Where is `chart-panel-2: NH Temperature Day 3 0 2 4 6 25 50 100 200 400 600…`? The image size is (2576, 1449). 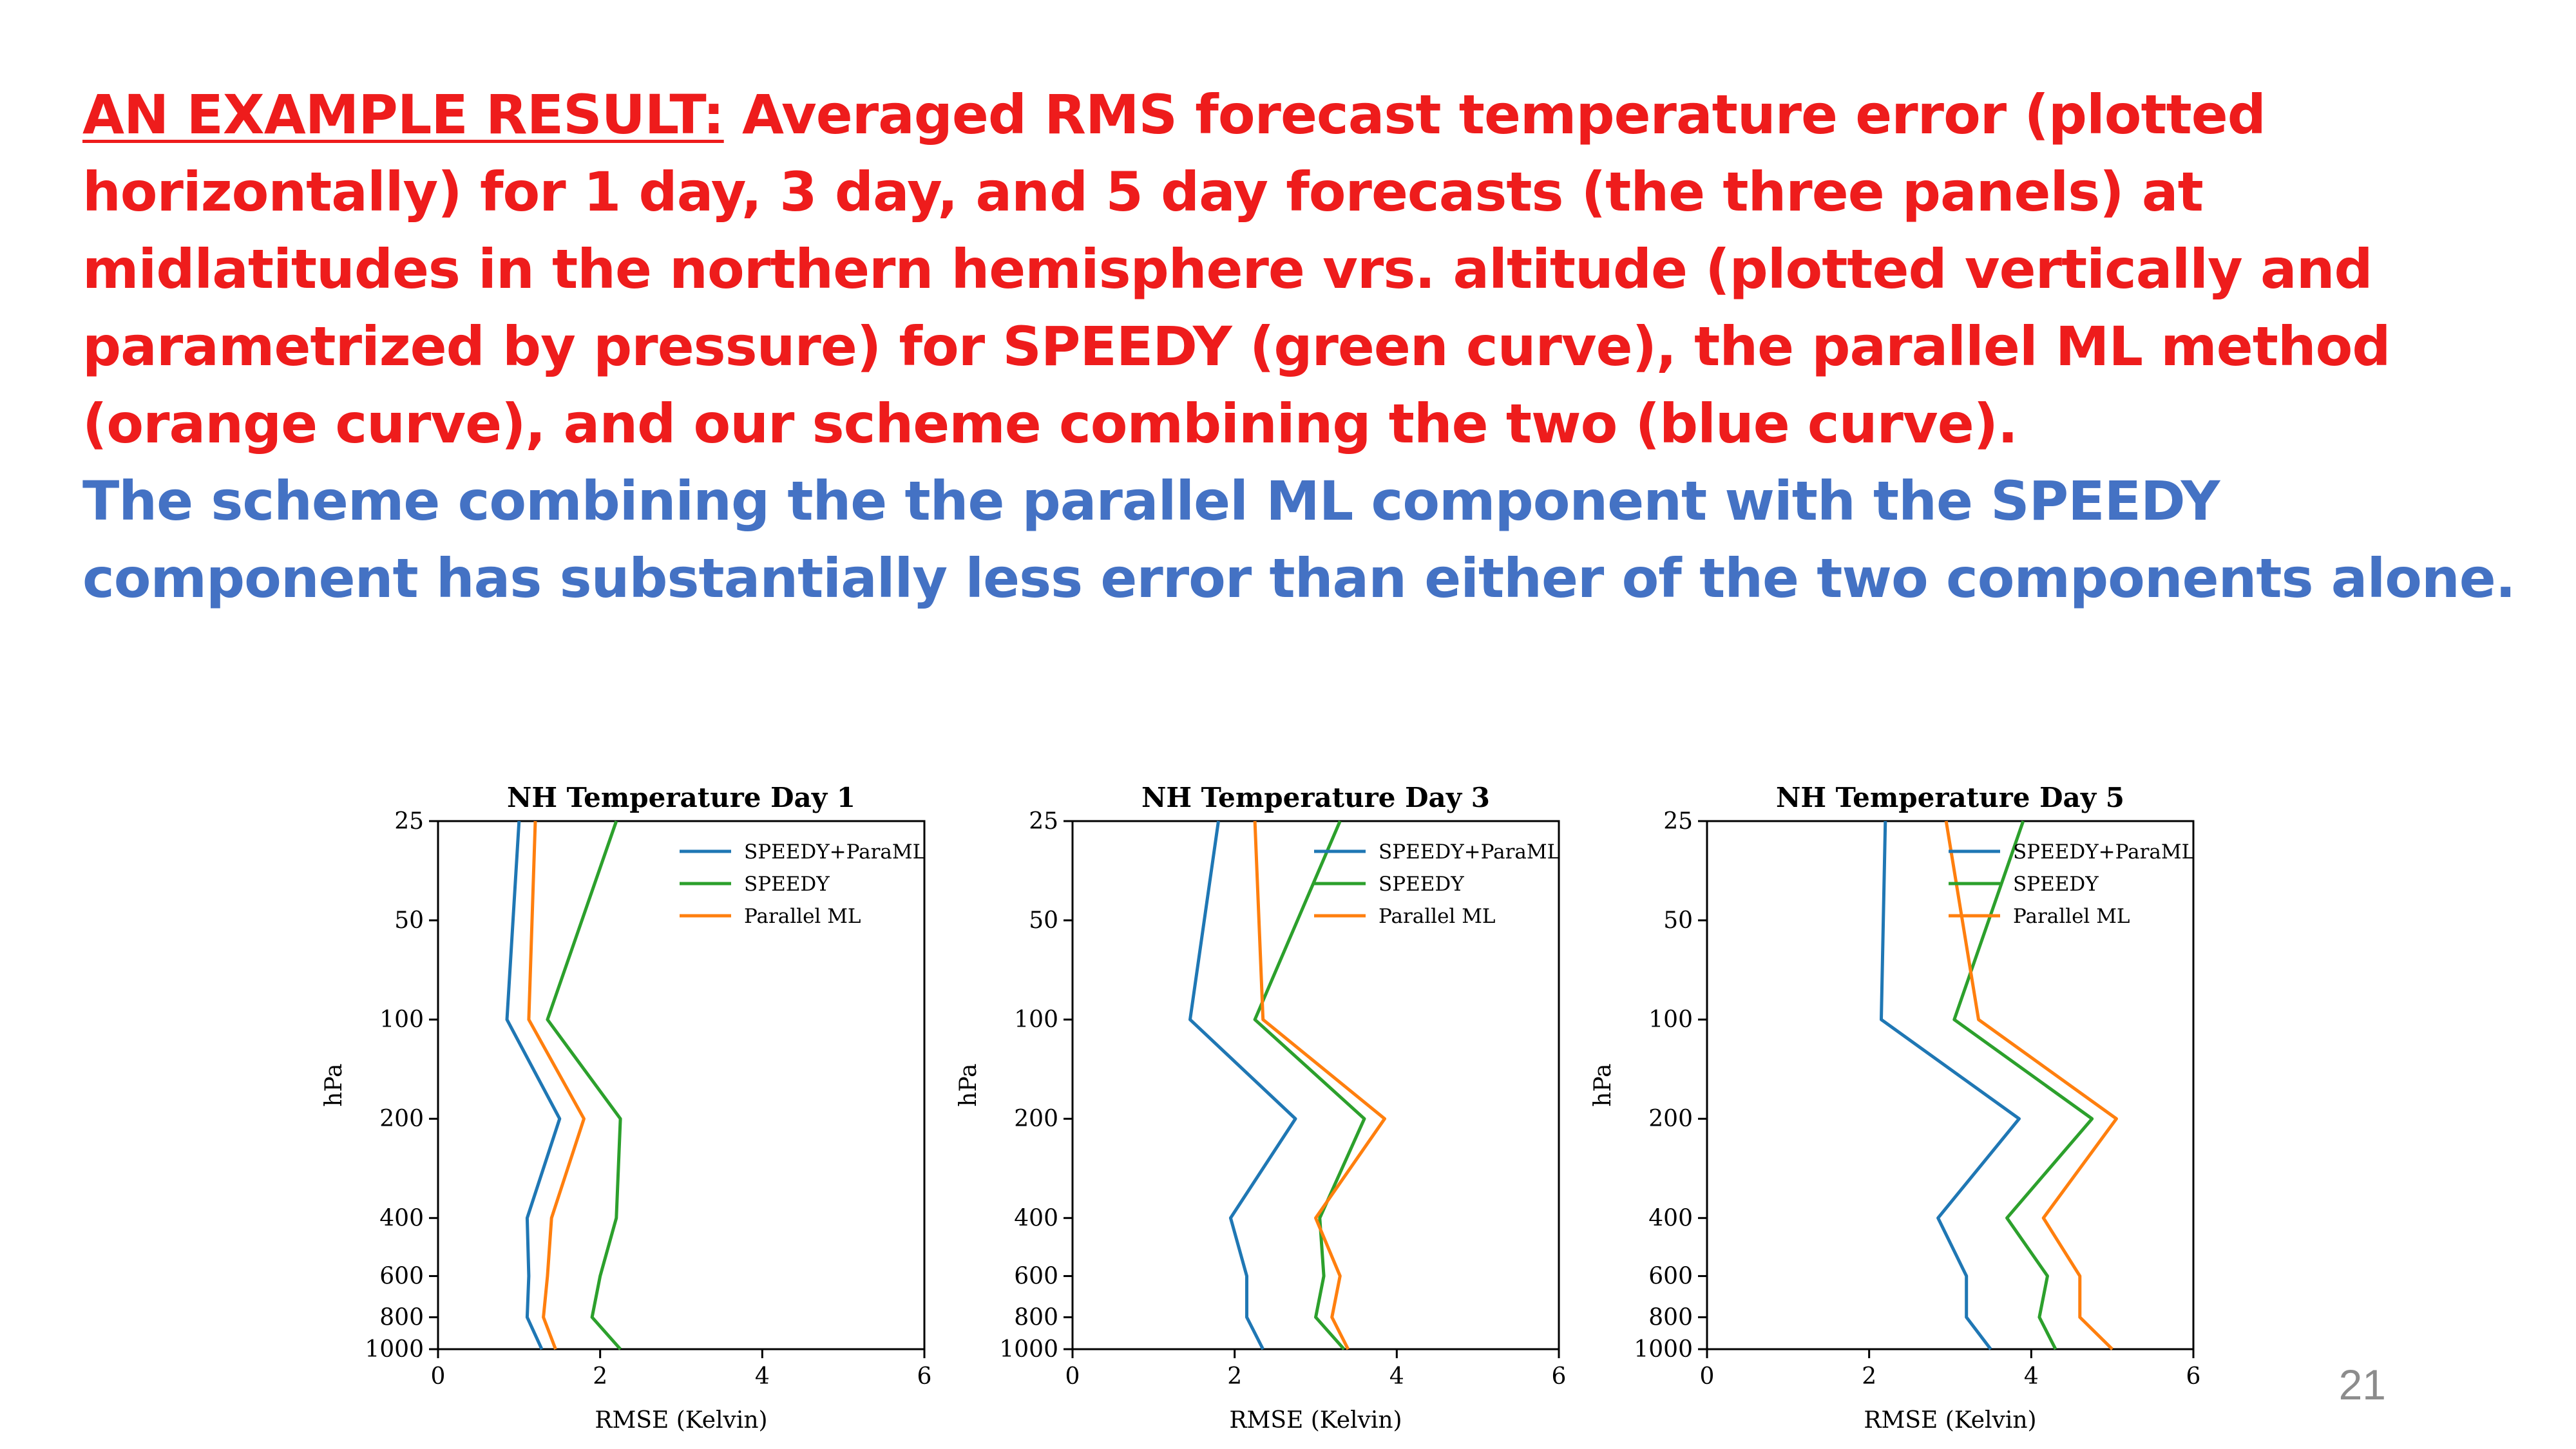 chart-panel-2: NH Temperature Day 3 0 2 4 6 25 50 100 200 400 600… is located at coordinates (1260, 1108).